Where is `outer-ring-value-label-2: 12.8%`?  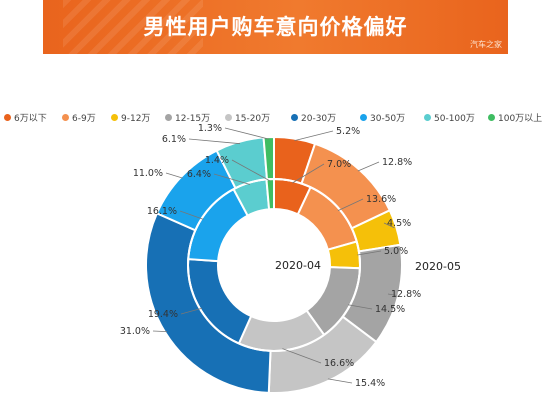 outer-ring-value-label-2: 12.8% is located at coordinates (397, 162).